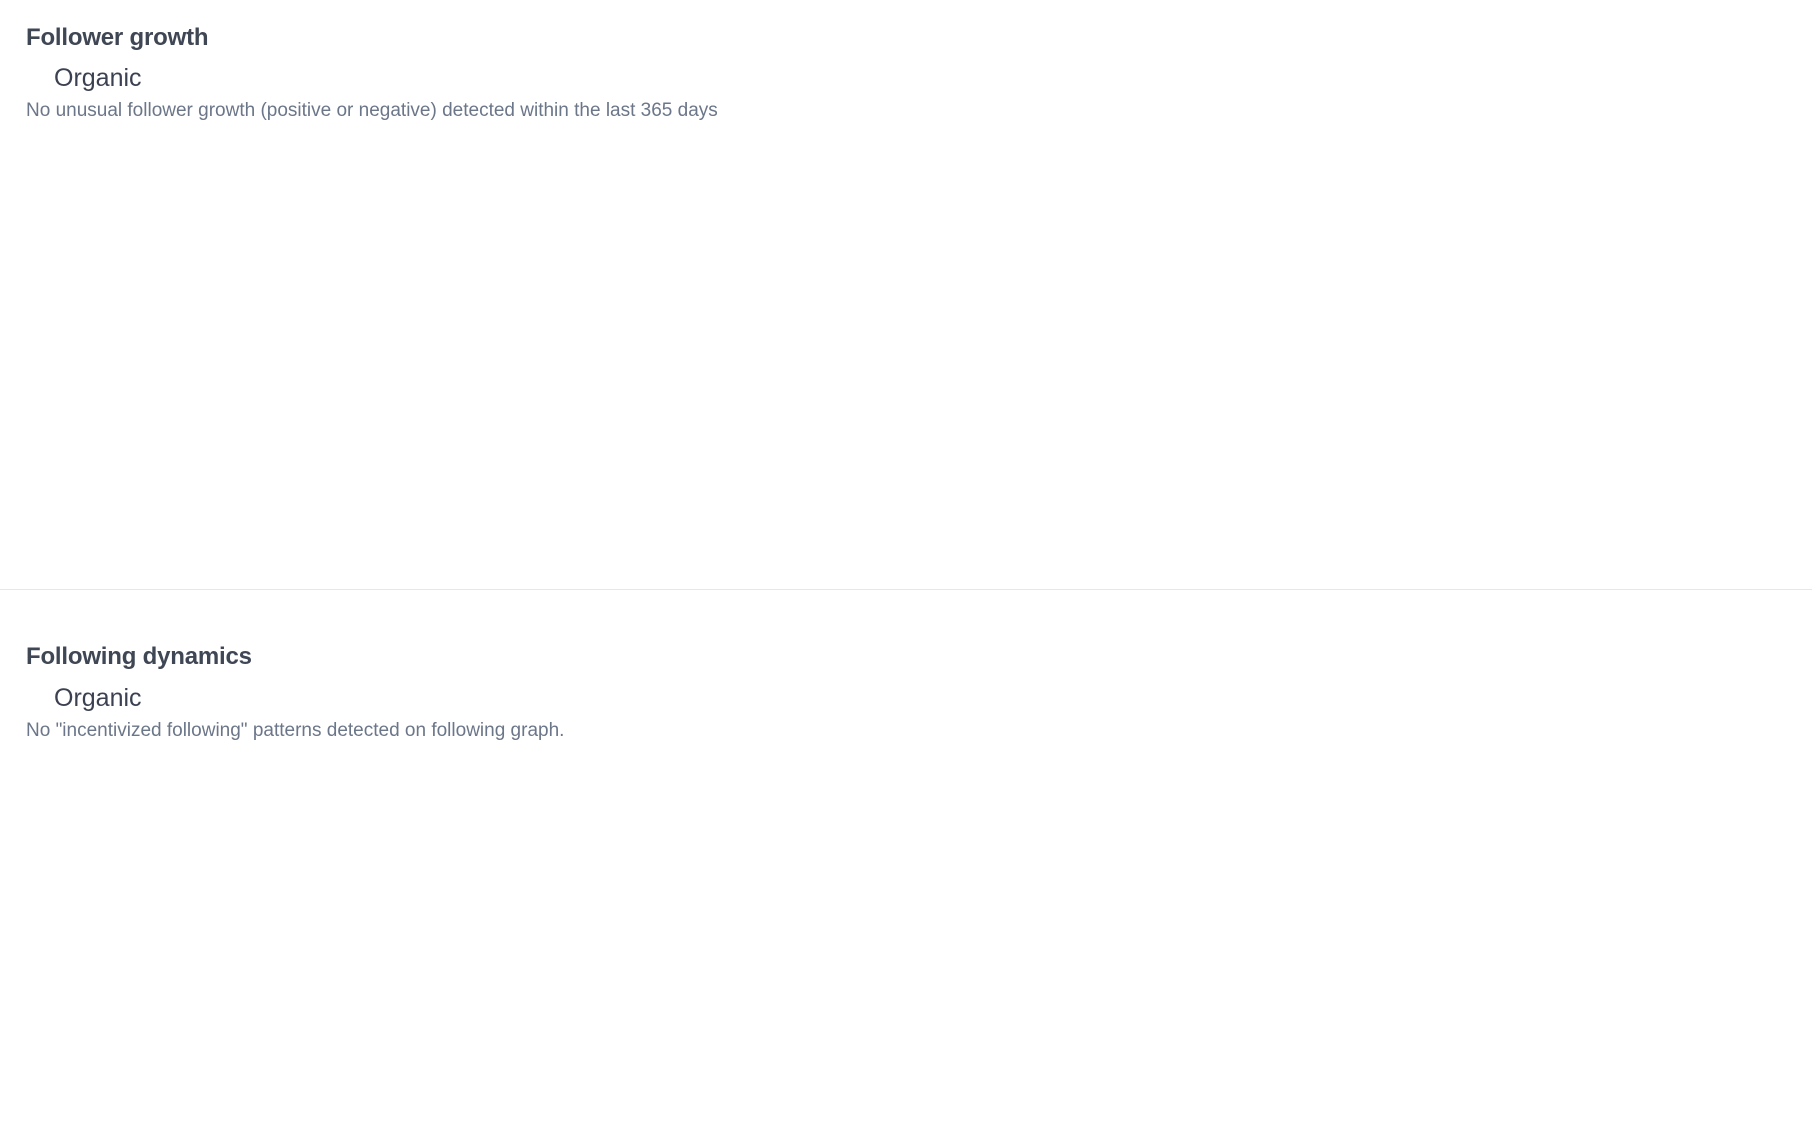 The width and height of the screenshot is (1812, 1148). What do you see at coordinates (117, 37) in the screenshot?
I see `section-title: Follower growth` at bounding box center [117, 37].